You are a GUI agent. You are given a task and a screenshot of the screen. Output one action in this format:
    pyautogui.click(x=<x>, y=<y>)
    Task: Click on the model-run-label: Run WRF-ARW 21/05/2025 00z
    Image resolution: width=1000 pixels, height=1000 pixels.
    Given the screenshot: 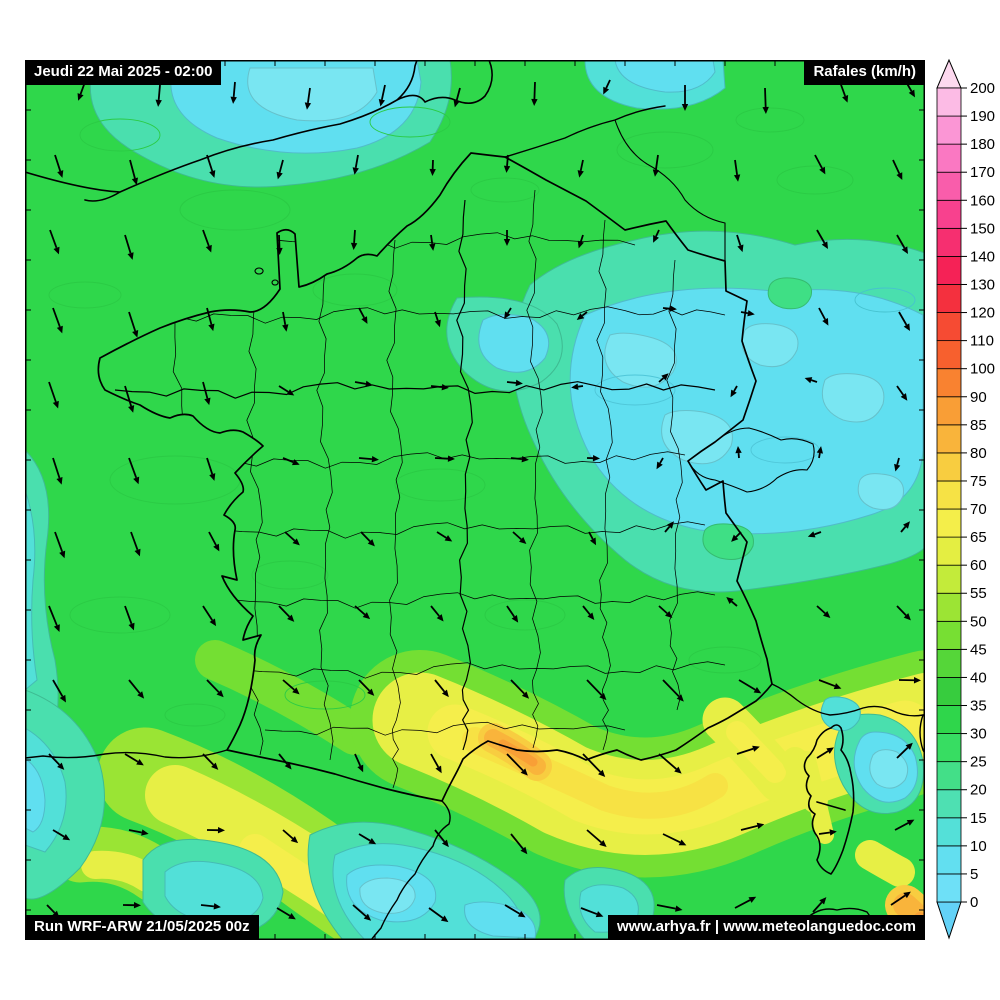 What is the action you would take?
    pyautogui.click(x=142, y=927)
    